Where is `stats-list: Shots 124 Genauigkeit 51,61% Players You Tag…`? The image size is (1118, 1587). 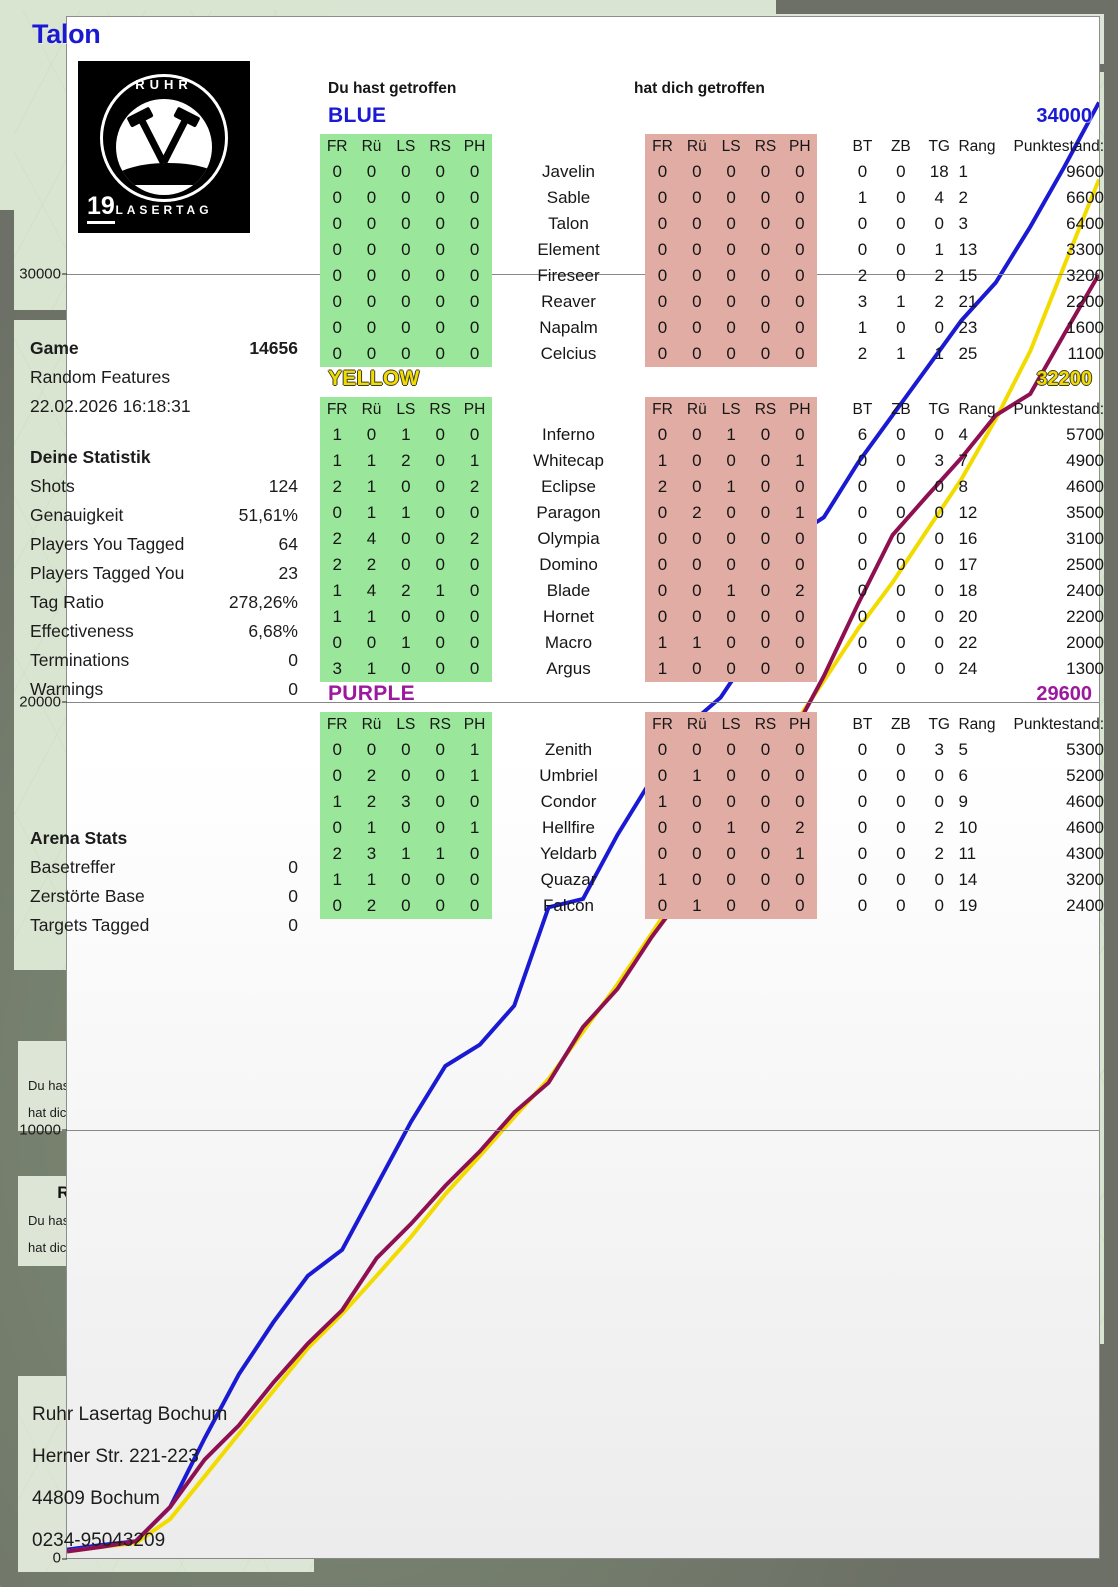
stats-list: Shots 124 Genauigkeit 51,61% Players You Tag… is located at coordinates (164, 588).